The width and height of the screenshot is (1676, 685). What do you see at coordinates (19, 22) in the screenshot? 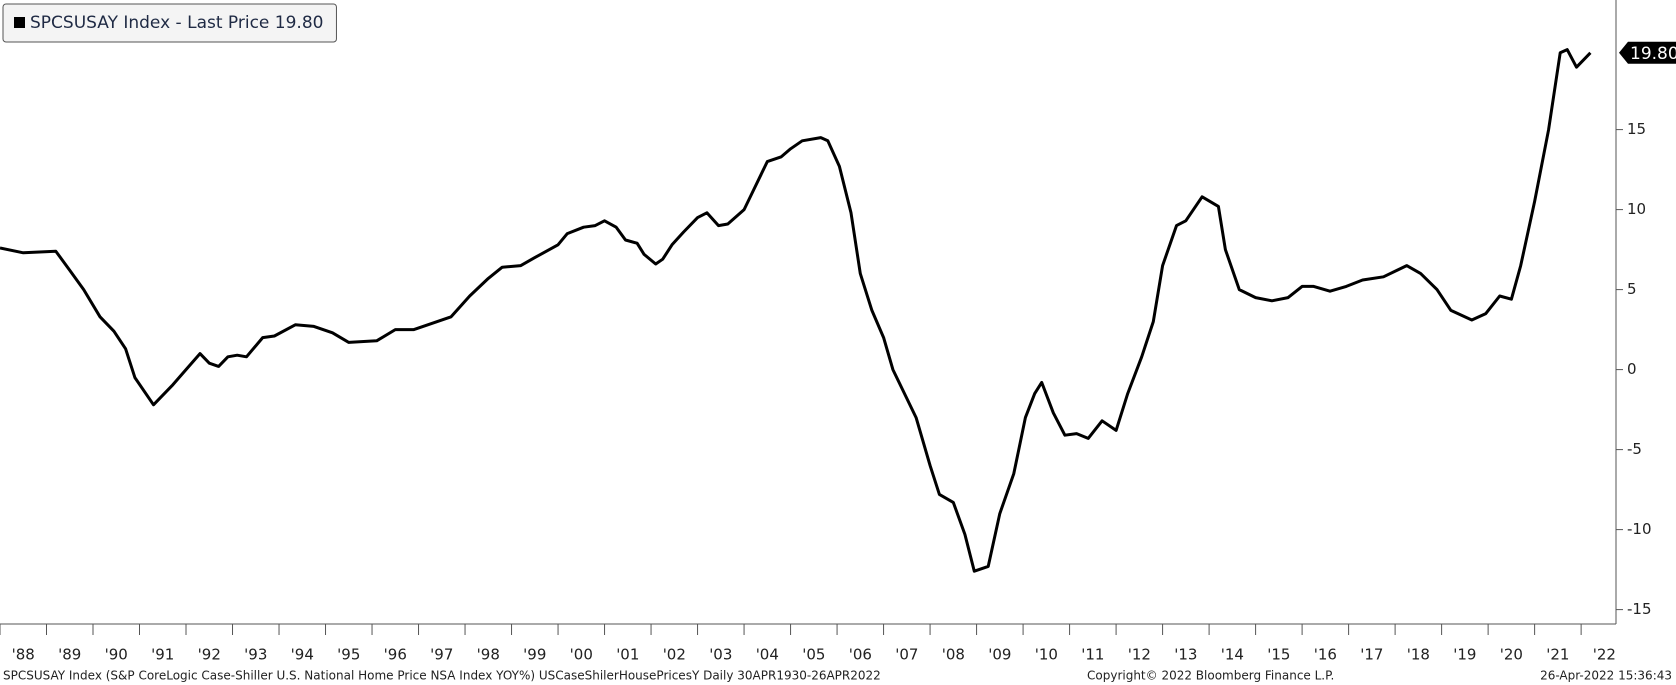
I see `legend-swatch` at bounding box center [19, 22].